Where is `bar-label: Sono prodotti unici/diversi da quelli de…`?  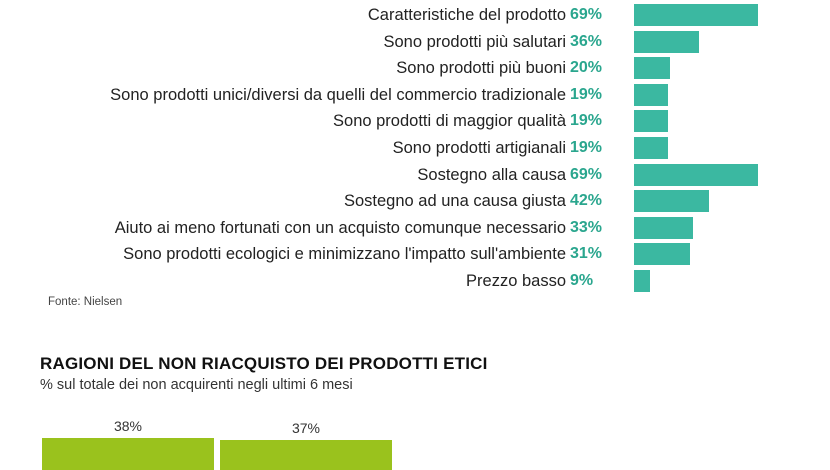 bar-label: Sono prodotti unici/diversi da quelli de… is located at coordinates (338, 94).